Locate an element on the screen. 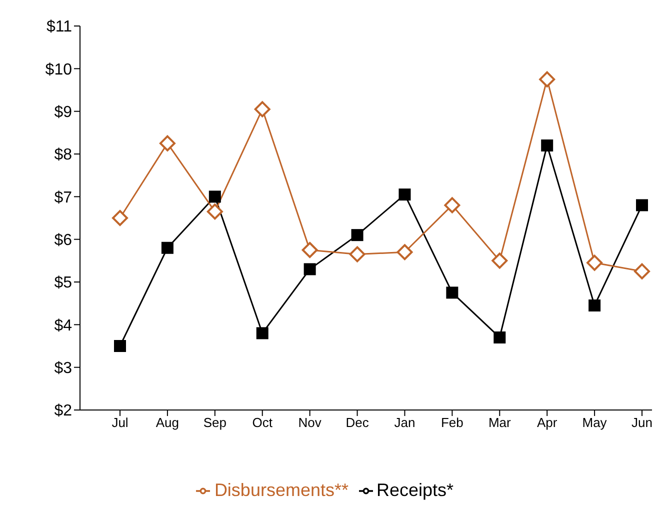  y-tick-label: $6 is located at coordinates (63, 241).